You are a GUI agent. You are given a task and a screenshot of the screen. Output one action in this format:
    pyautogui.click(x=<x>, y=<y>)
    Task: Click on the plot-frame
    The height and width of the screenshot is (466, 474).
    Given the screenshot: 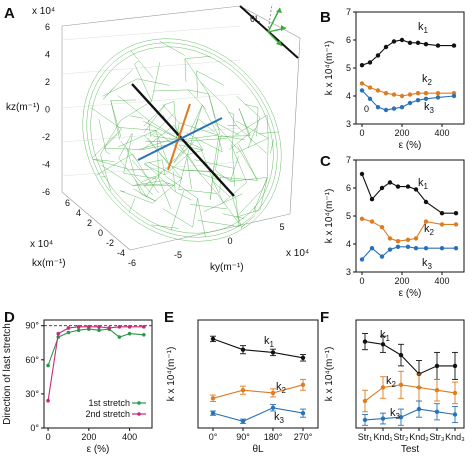 What is the action you would take?
    pyautogui.click(x=98, y=374)
    